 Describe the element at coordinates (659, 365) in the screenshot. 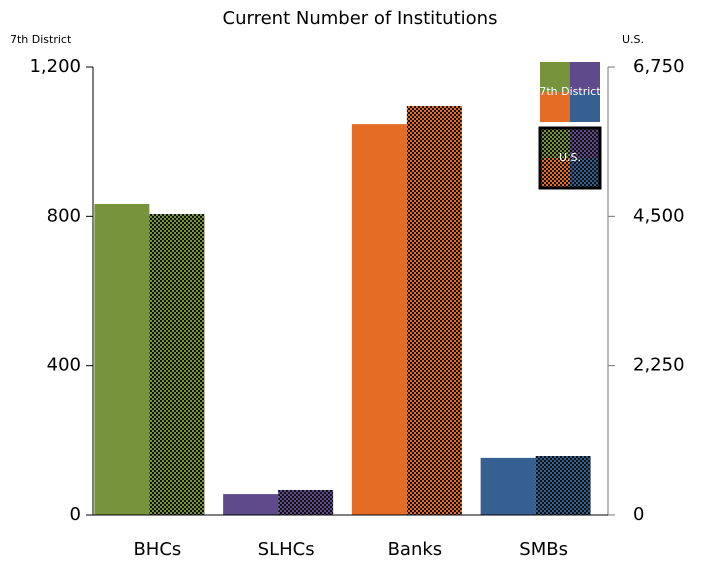

I see `y2-tick-label: 2,250` at that location.